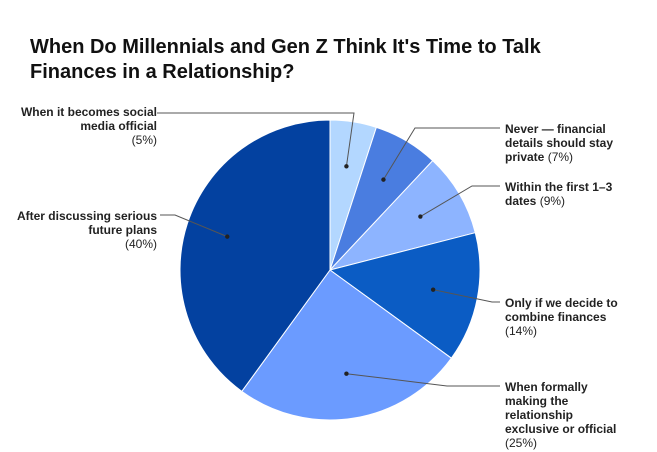  What do you see at coordinates (559, 194) in the screenshot?
I see `label-slice-2: Within the first 1–3 dates (9%)` at bounding box center [559, 194].